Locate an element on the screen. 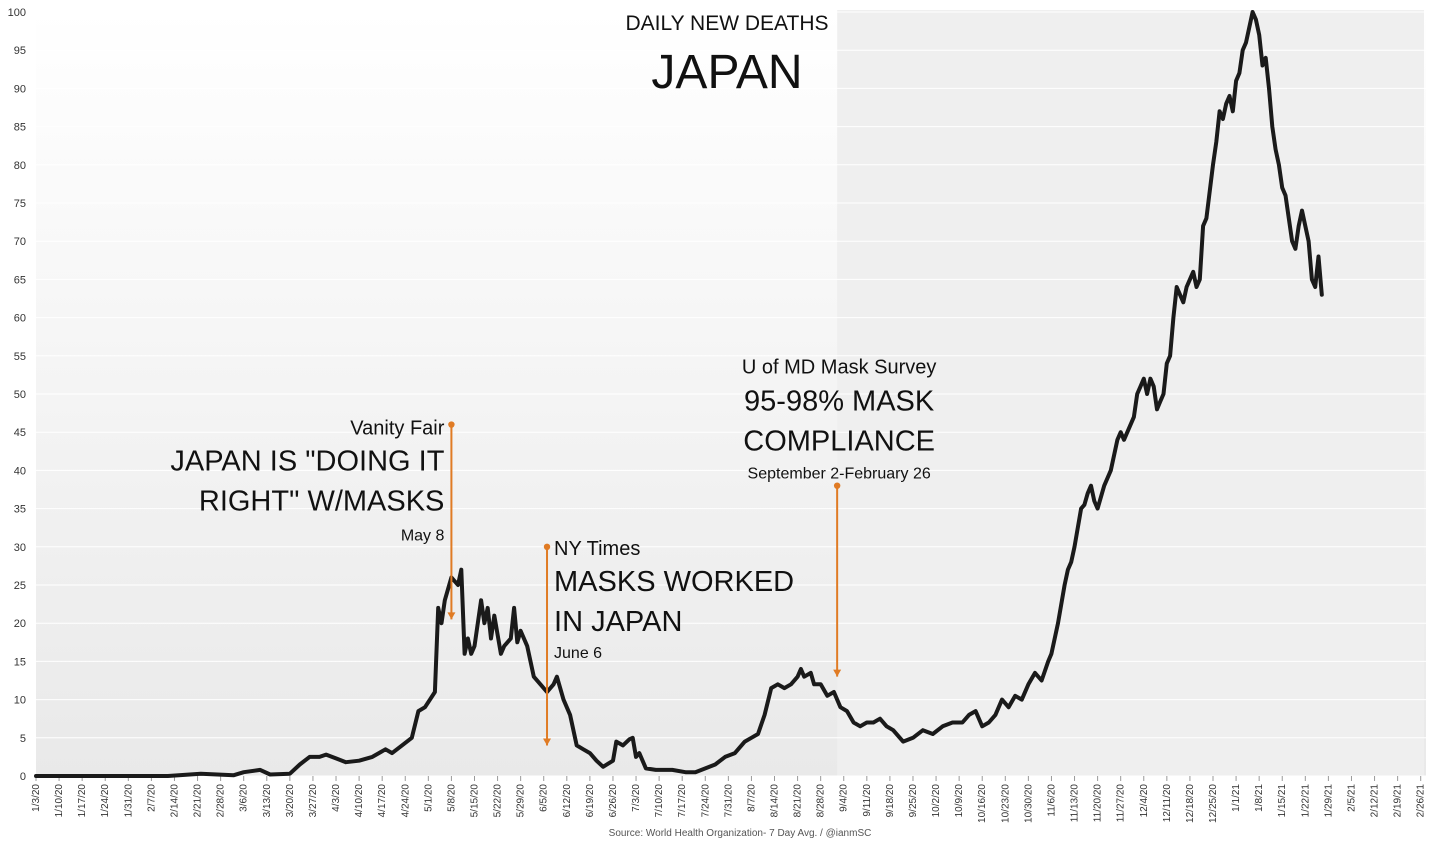  annotation-source: Vanity Fair is located at coordinates (397, 429).